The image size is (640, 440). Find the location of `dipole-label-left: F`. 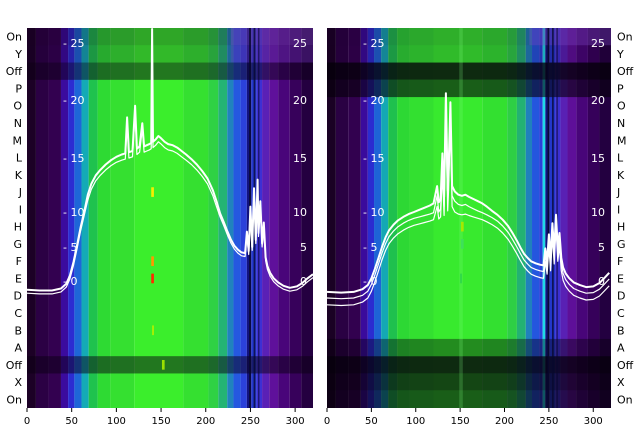

dipole-label-left: F is located at coordinates (19, 261).